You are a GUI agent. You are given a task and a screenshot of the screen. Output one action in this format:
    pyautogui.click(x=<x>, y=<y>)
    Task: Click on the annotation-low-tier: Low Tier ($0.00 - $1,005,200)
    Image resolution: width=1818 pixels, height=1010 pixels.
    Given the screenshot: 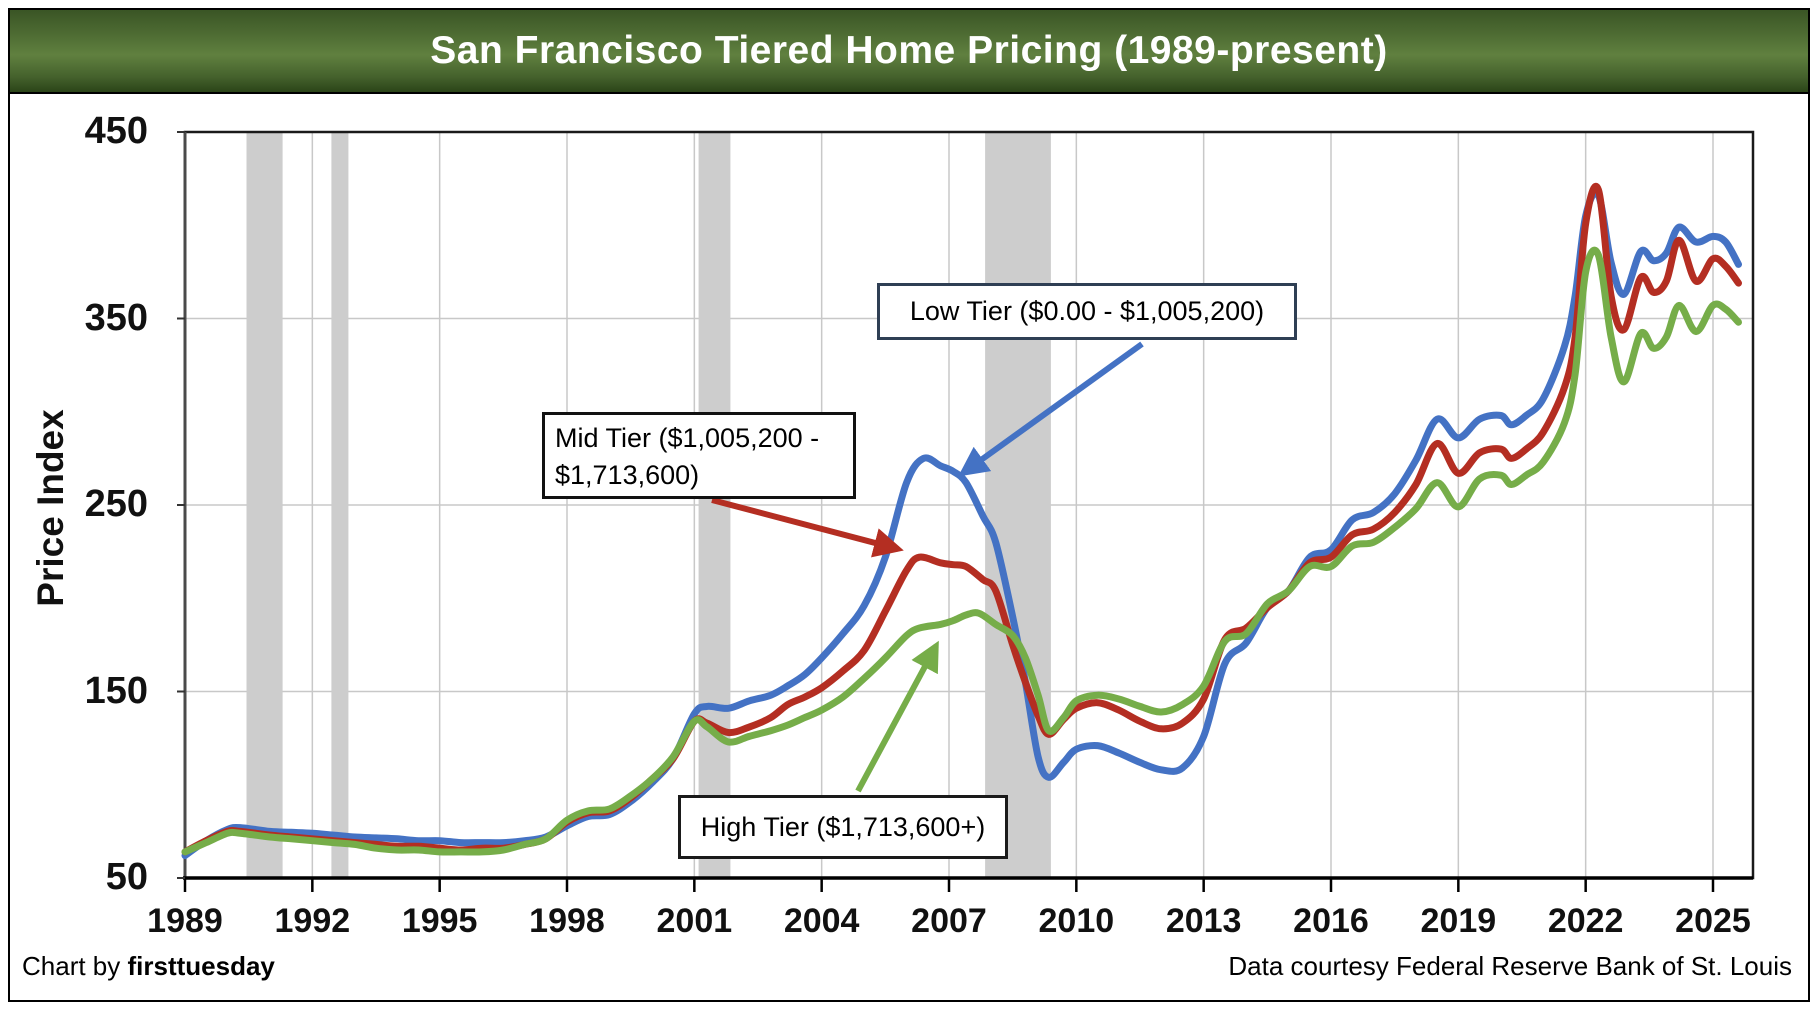 What is the action you would take?
    pyautogui.click(x=1087, y=311)
    